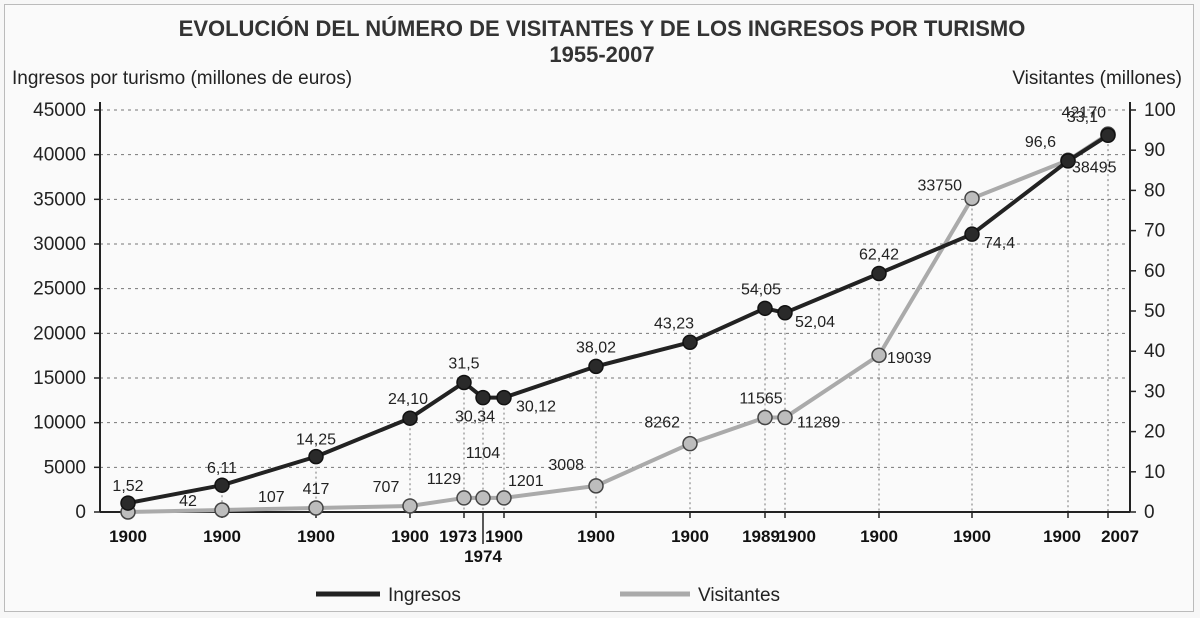 This screenshot has height=618, width=1200. Describe the element at coordinates (59, 110) in the screenshot. I see `left-tick-label: 45000` at that location.